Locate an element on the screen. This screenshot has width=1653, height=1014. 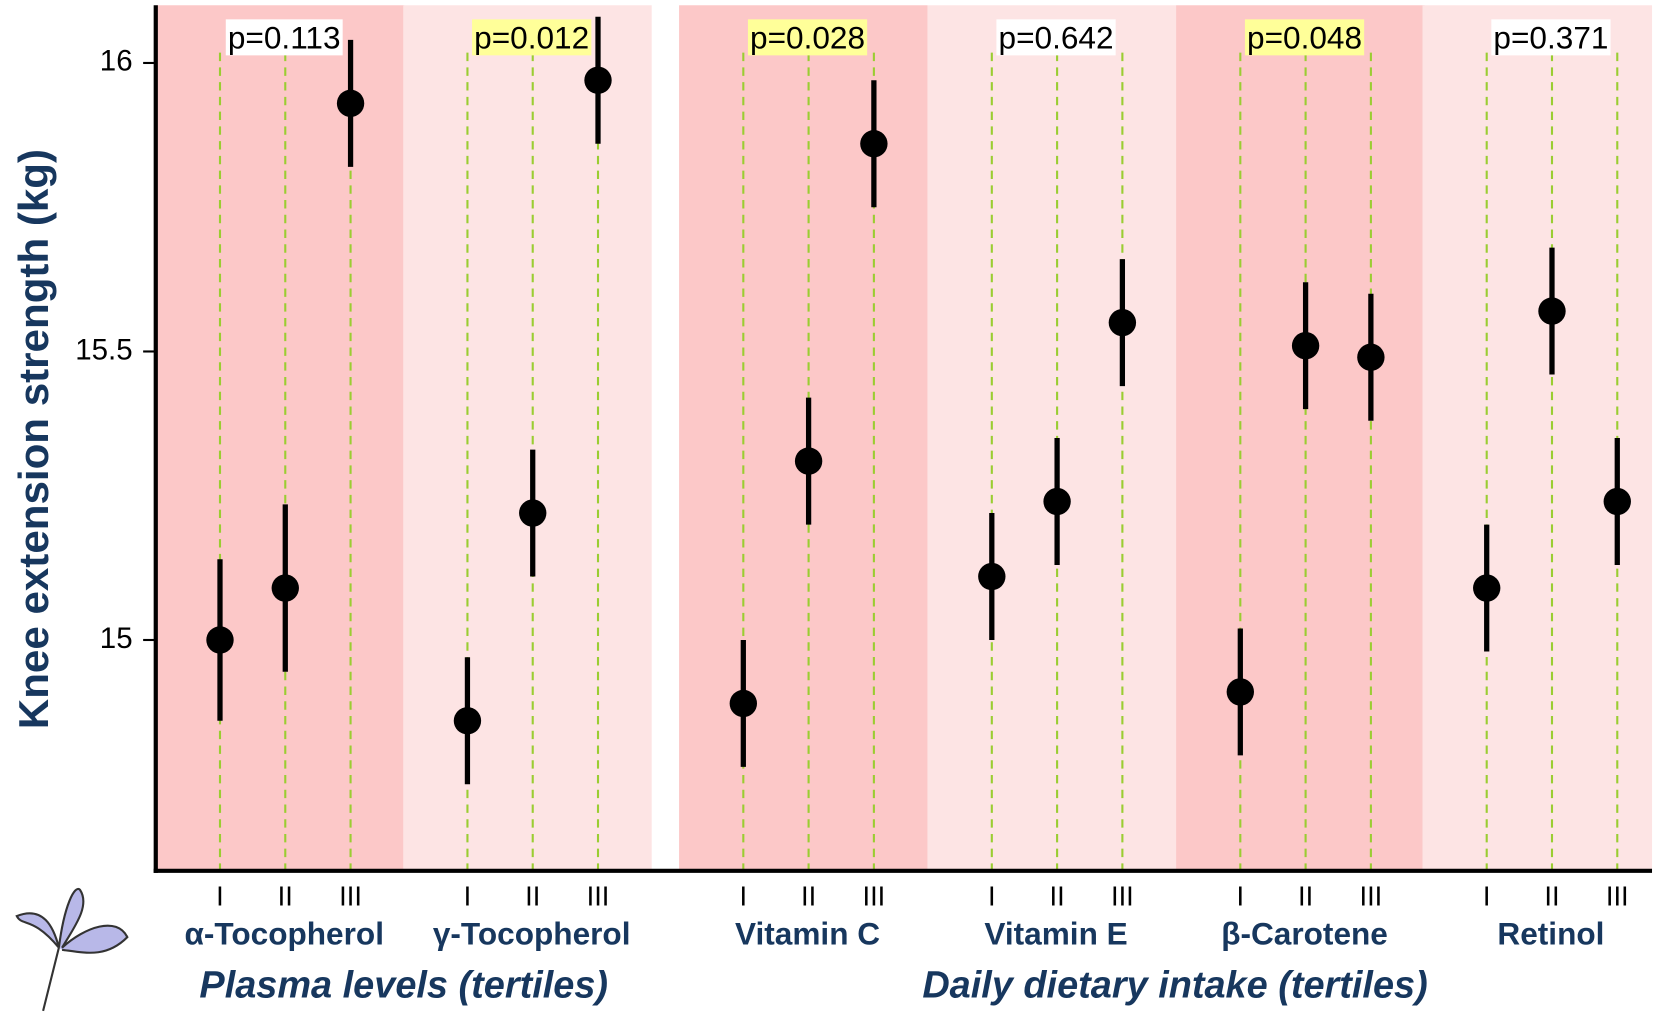
y-tick-label: 15.5 is located at coordinates (103, 349).